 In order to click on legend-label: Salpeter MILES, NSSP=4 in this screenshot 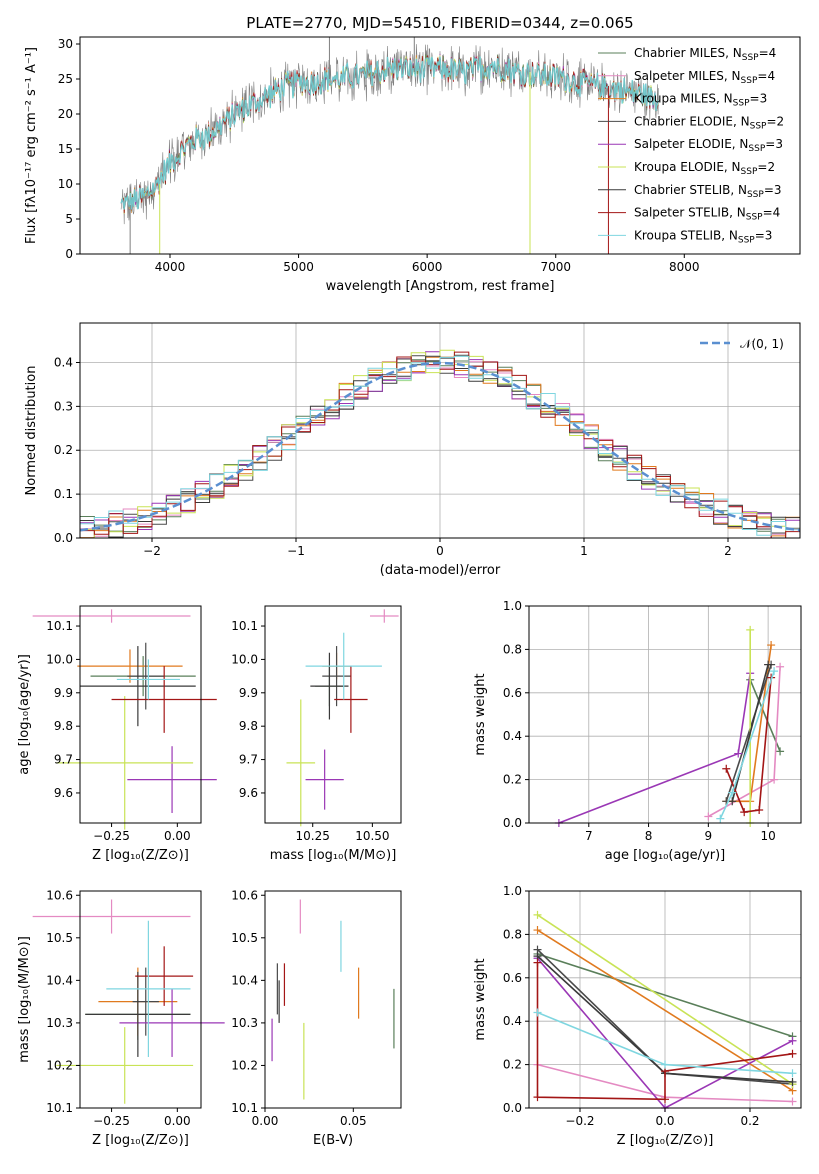, I will do `click(704, 77)`.